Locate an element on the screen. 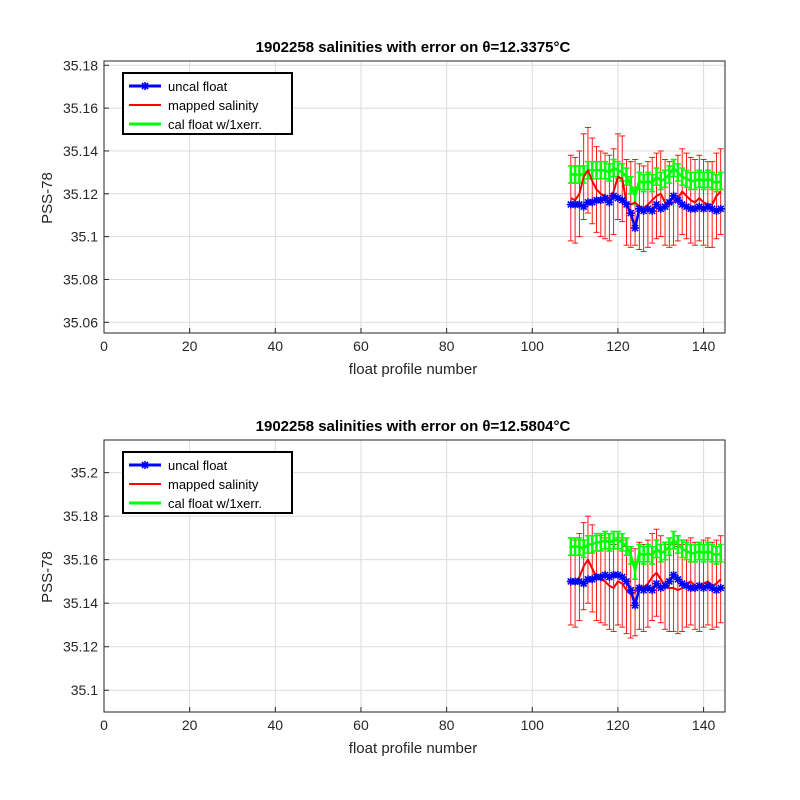  top-y-tick-label: 35.06 is located at coordinates (80, 322).